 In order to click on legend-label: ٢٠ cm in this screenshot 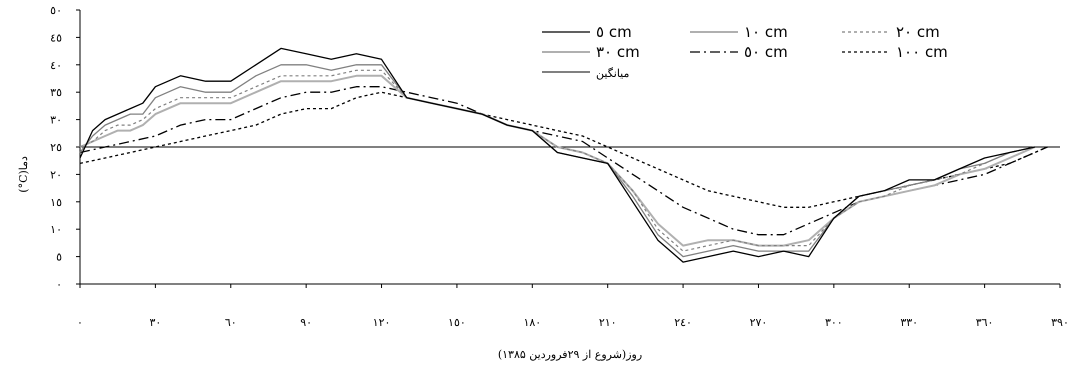, I will do `click(918, 32)`.